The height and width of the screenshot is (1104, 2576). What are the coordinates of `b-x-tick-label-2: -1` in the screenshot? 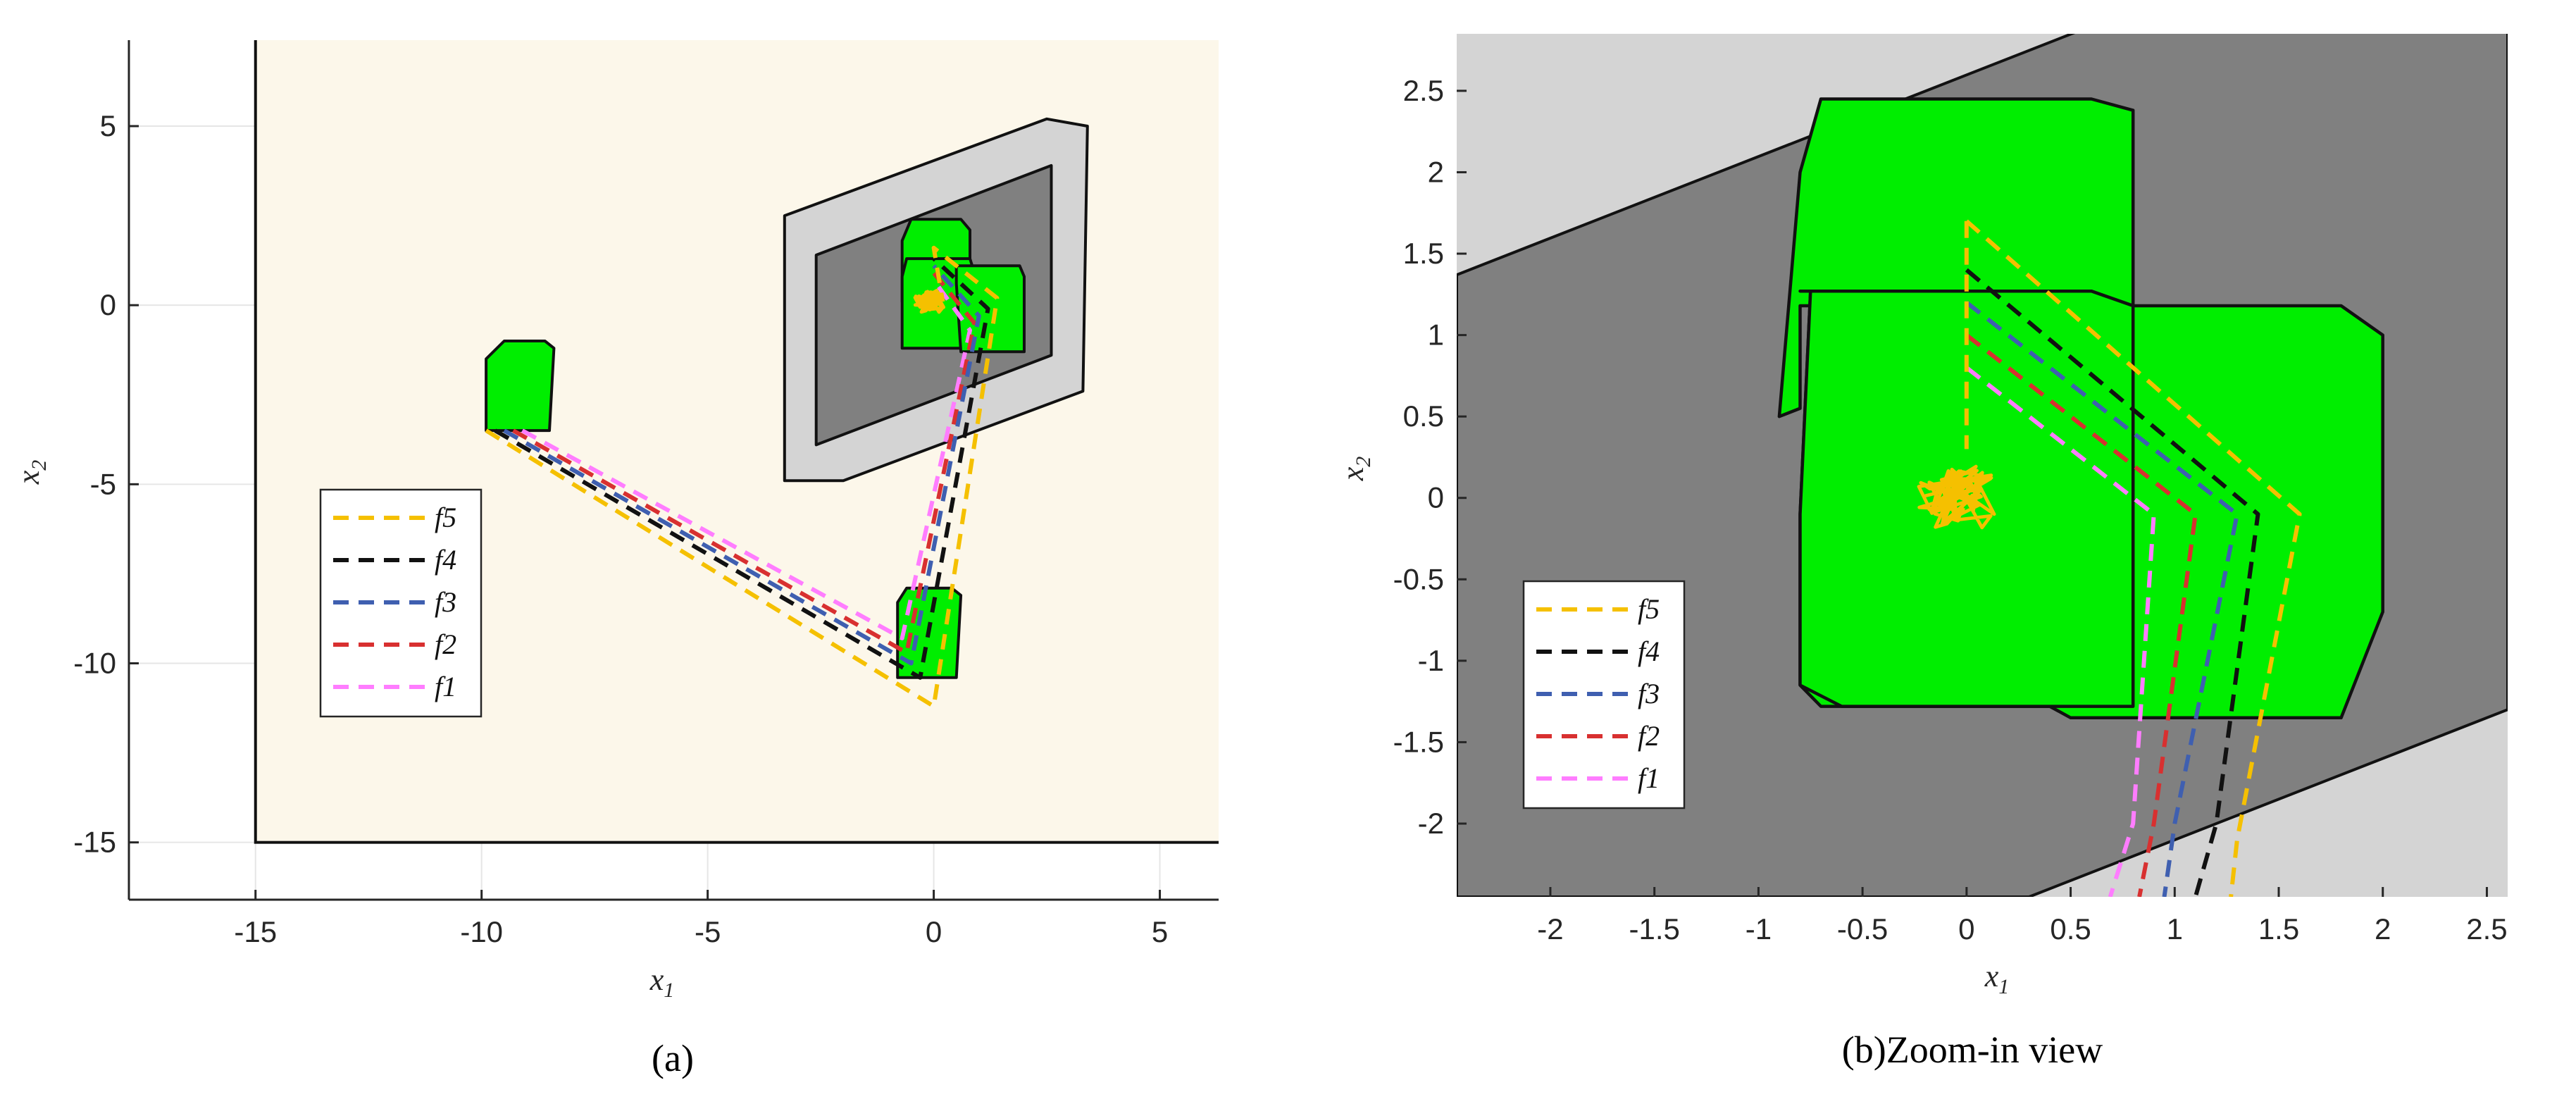 It's located at (1759, 928).